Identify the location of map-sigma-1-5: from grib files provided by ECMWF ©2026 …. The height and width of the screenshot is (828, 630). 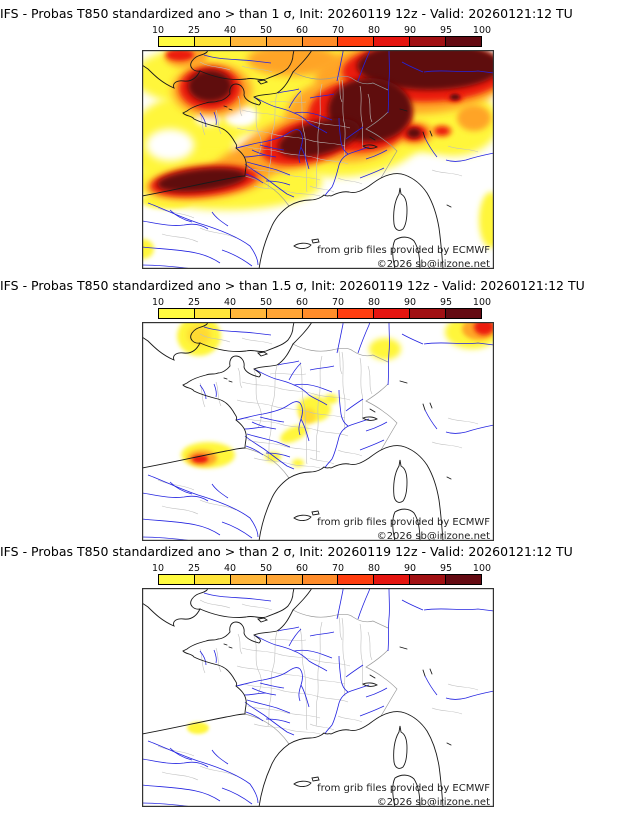
(318, 431).